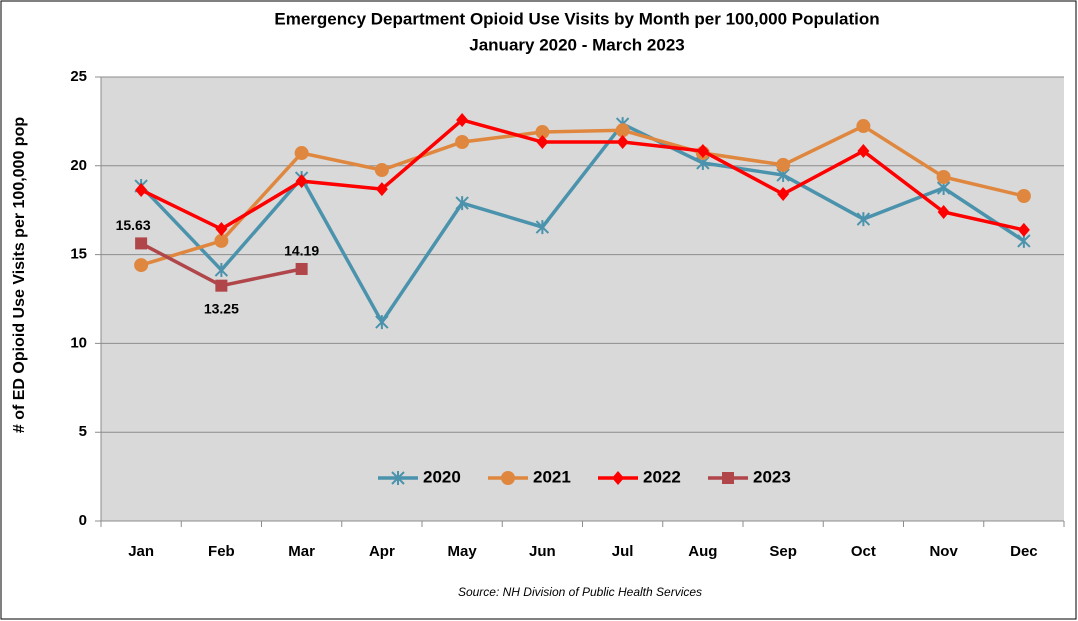  What do you see at coordinates (301, 551) in the screenshot?
I see `x-tick-label: Mar` at bounding box center [301, 551].